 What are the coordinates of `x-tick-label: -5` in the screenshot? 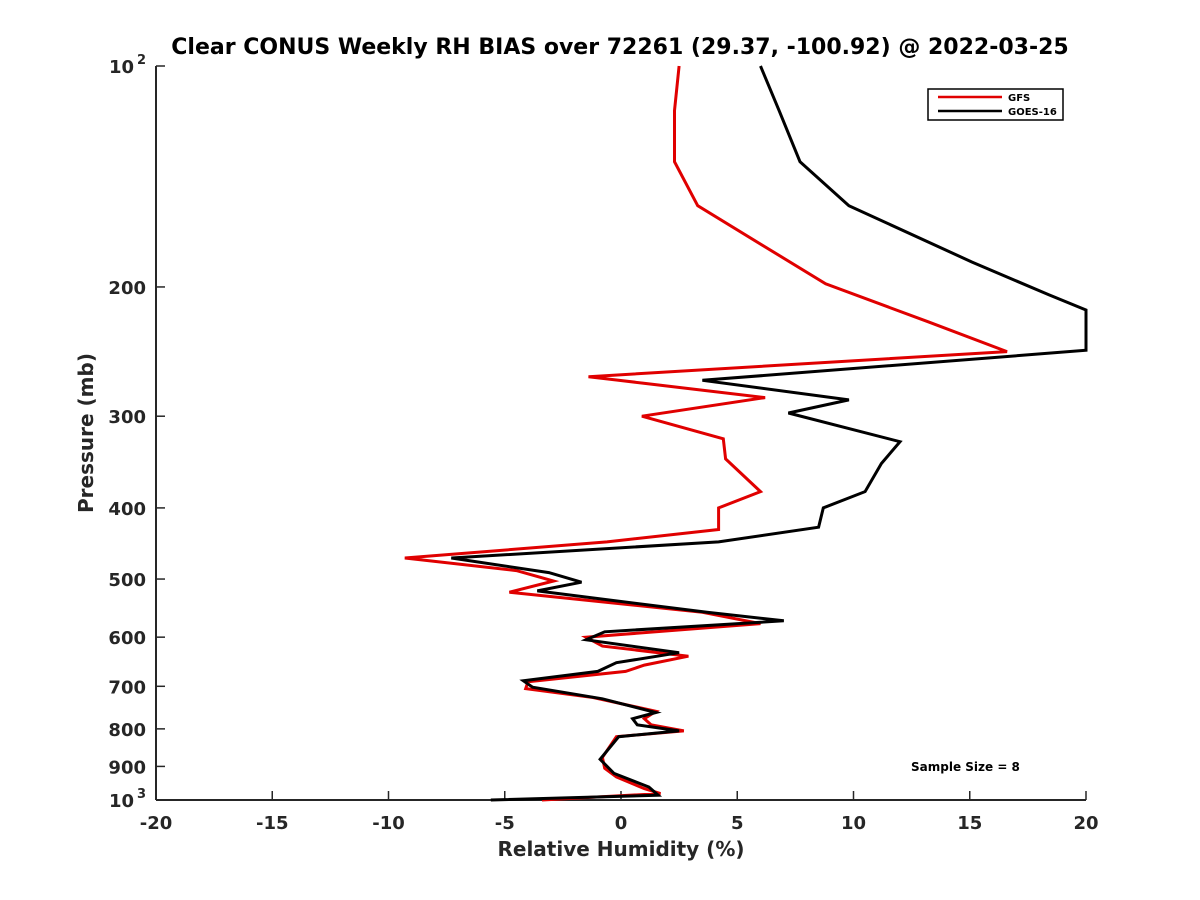 It's located at (505, 823).